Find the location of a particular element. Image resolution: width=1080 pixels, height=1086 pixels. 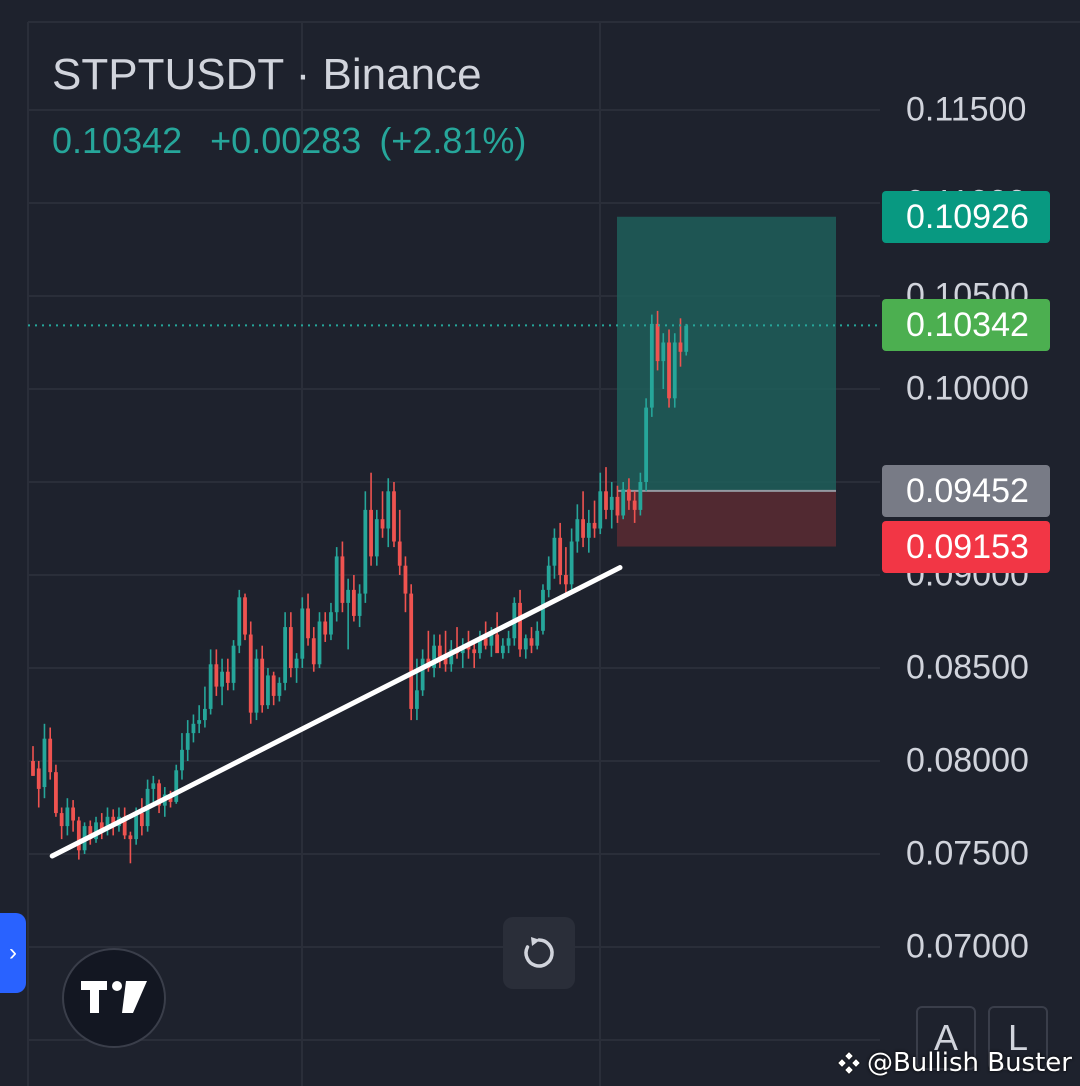

loss-zone is located at coordinates (726, 518).